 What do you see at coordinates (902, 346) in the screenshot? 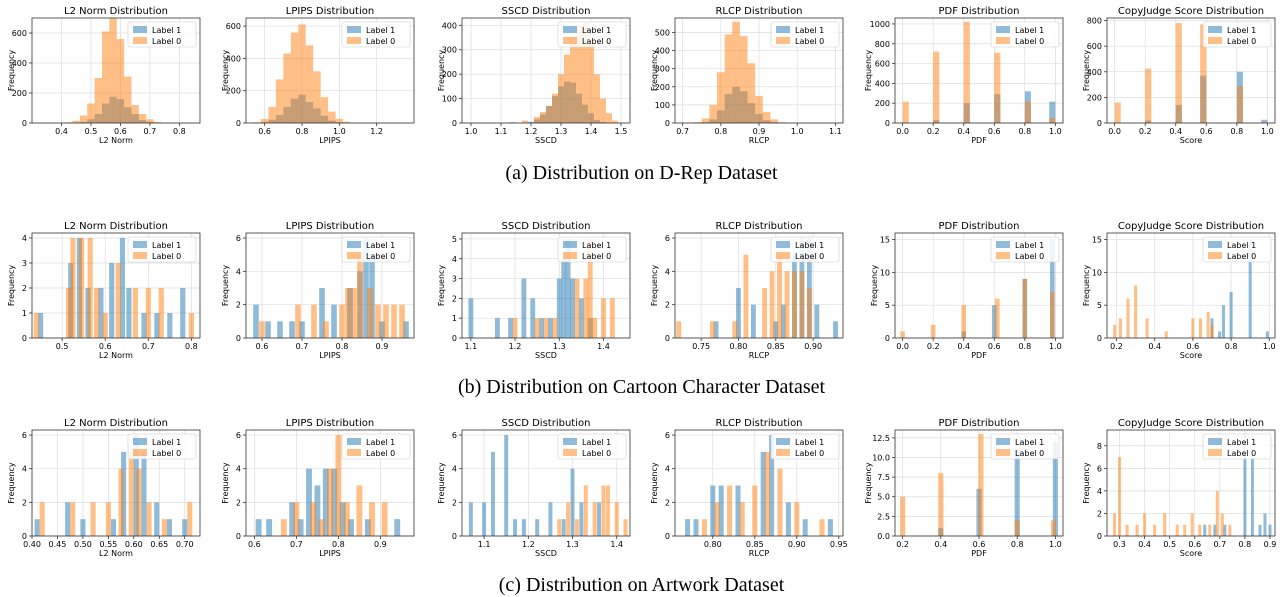
I see `x-tick-label: 0.0` at bounding box center [902, 346].